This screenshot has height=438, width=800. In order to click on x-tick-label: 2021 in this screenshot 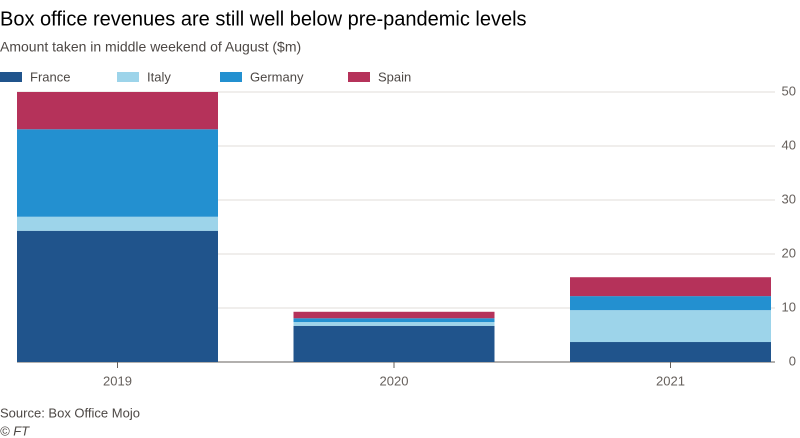, I will do `click(670, 380)`.